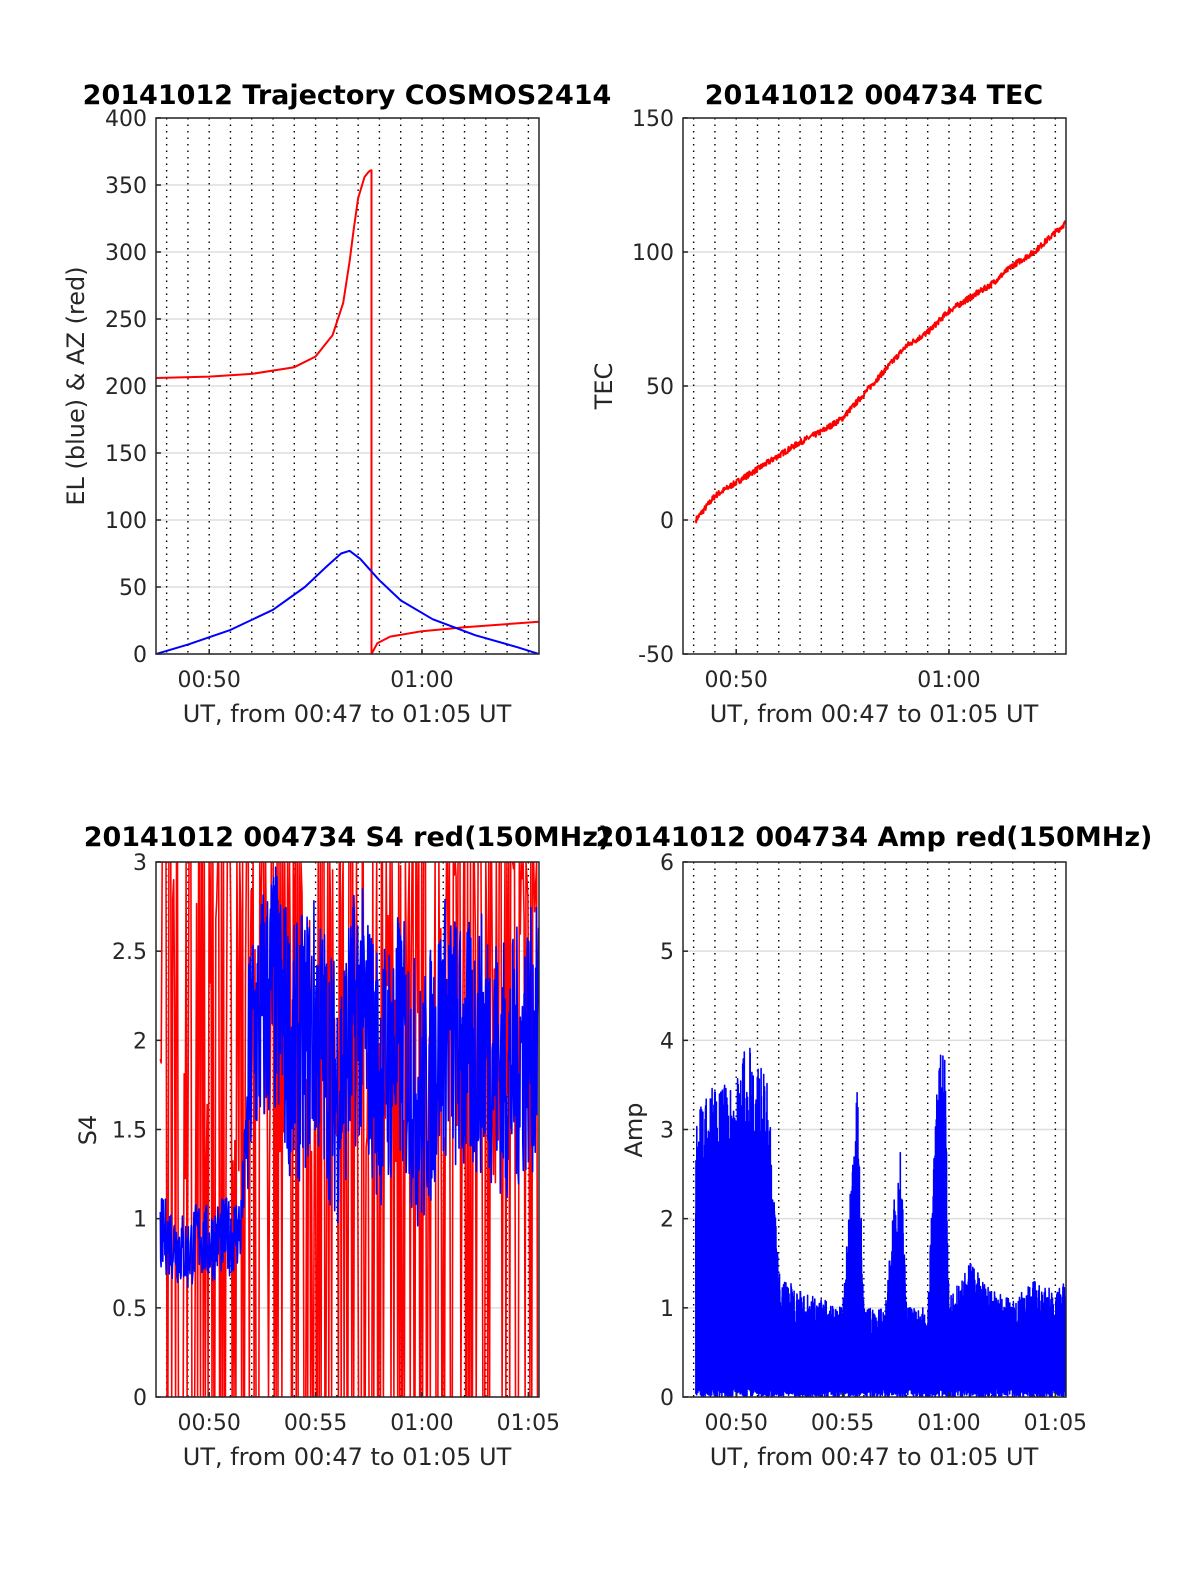  Describe the element at coordinates (129, 952) in the screenshot. I see `y-tick-label: 2.5` at that location.